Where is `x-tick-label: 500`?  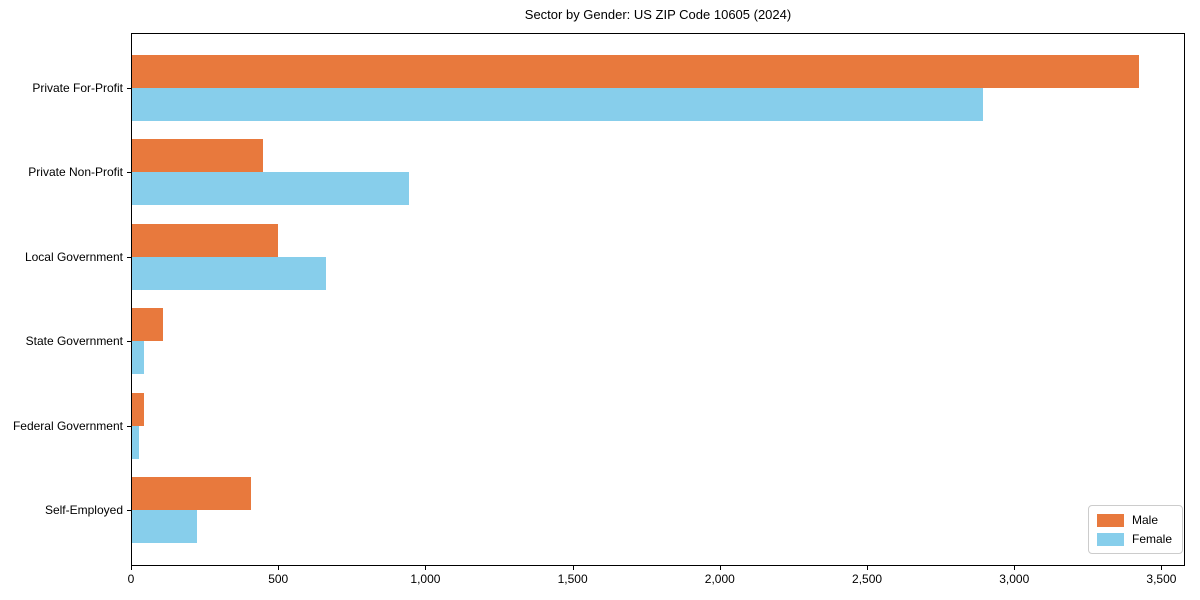
x-tick-label: 500 is located at coordinates (278, 579).